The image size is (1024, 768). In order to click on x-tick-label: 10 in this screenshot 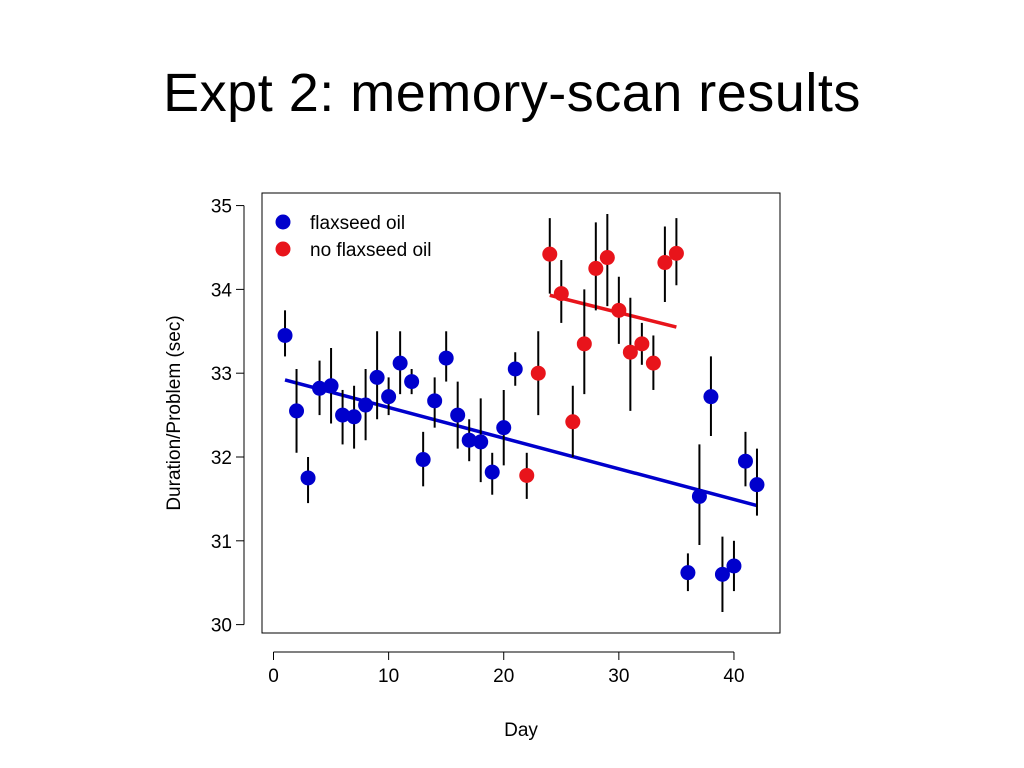, I will do `click(388, 676)`.